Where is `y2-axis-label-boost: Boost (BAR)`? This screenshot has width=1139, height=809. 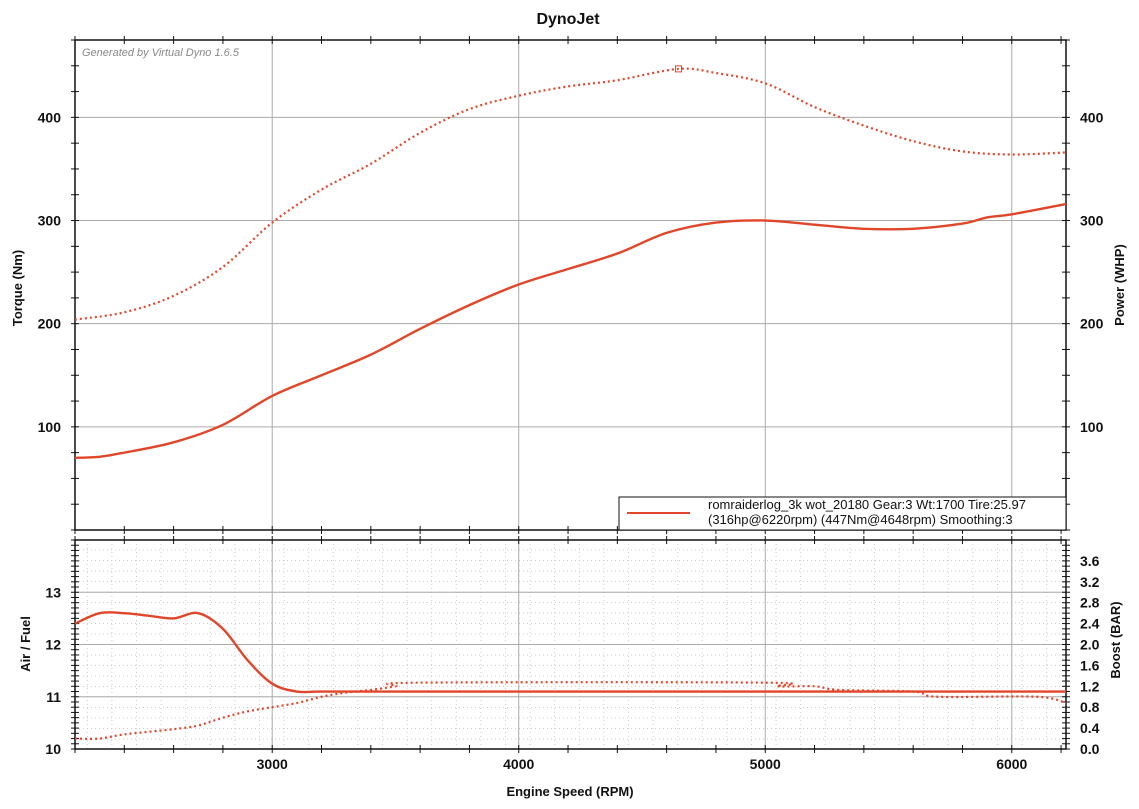 y2-axis-label-boost: Boost (BAR) is located at coordinates (1115, 639).